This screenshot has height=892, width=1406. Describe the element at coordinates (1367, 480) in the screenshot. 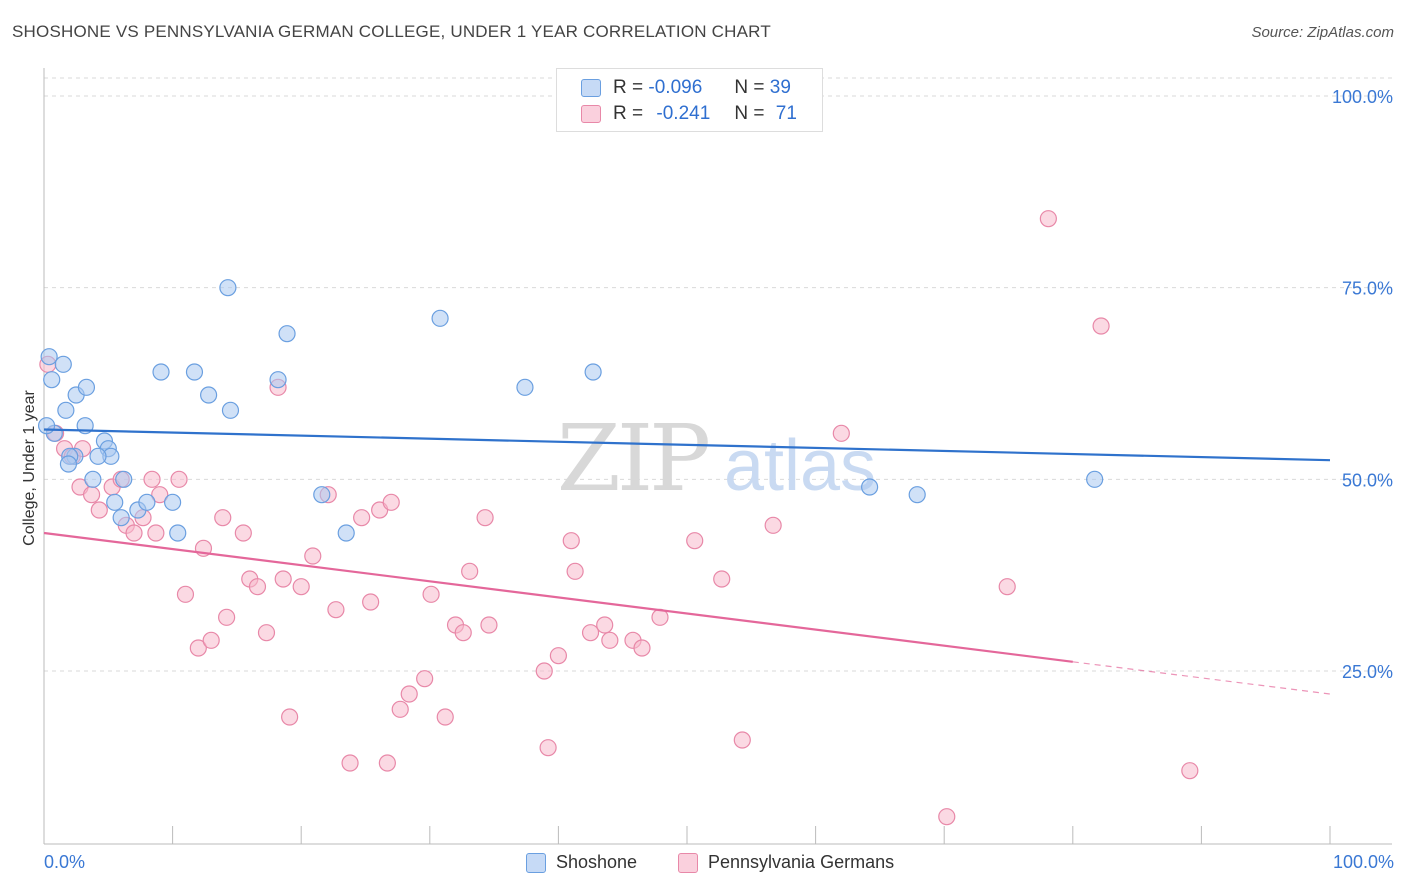

I see `y-tick-label: 50.0%` at that location.